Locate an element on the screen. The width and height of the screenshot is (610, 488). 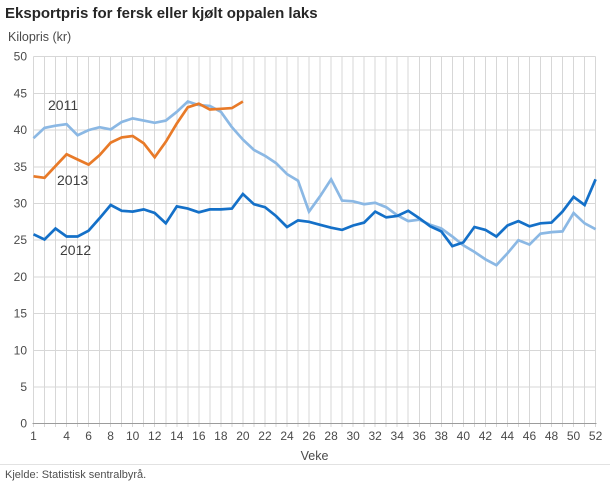
y-tick-label: 45 is located at coordinates (21, 93).